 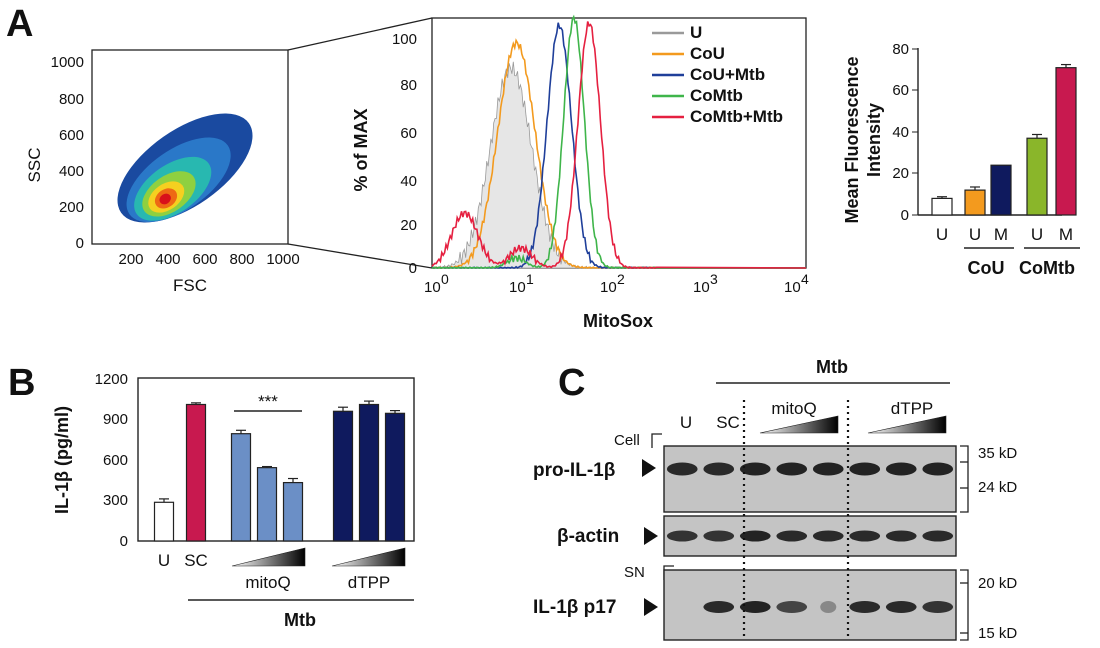 I want to click on wb-lane-u: U, so click(x=686, y=422).